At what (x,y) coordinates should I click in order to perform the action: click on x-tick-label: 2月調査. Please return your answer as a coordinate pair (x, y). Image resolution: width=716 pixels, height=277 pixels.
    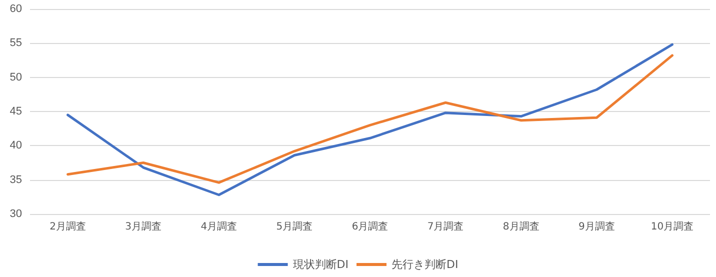
    Looking at the image, I should click on (68, 226).